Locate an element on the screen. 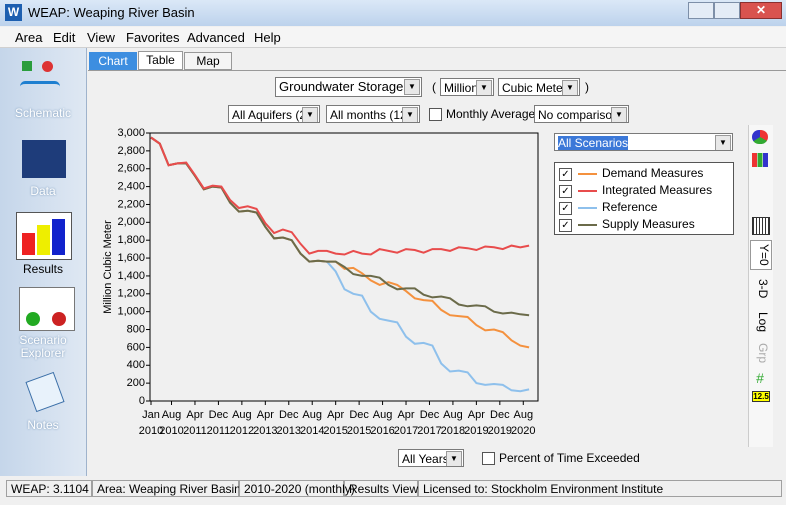  grid-tool: # is located at coordinates (760, 378).